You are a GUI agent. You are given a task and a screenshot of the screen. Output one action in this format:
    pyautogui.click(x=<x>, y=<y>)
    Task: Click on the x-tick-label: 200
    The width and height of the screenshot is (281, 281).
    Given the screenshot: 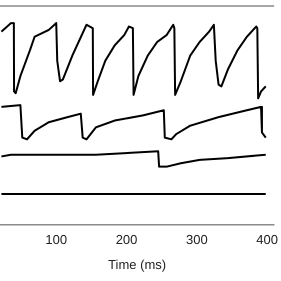 What is the action you would take?
    pyautogui.click(x=127, y=240)
    